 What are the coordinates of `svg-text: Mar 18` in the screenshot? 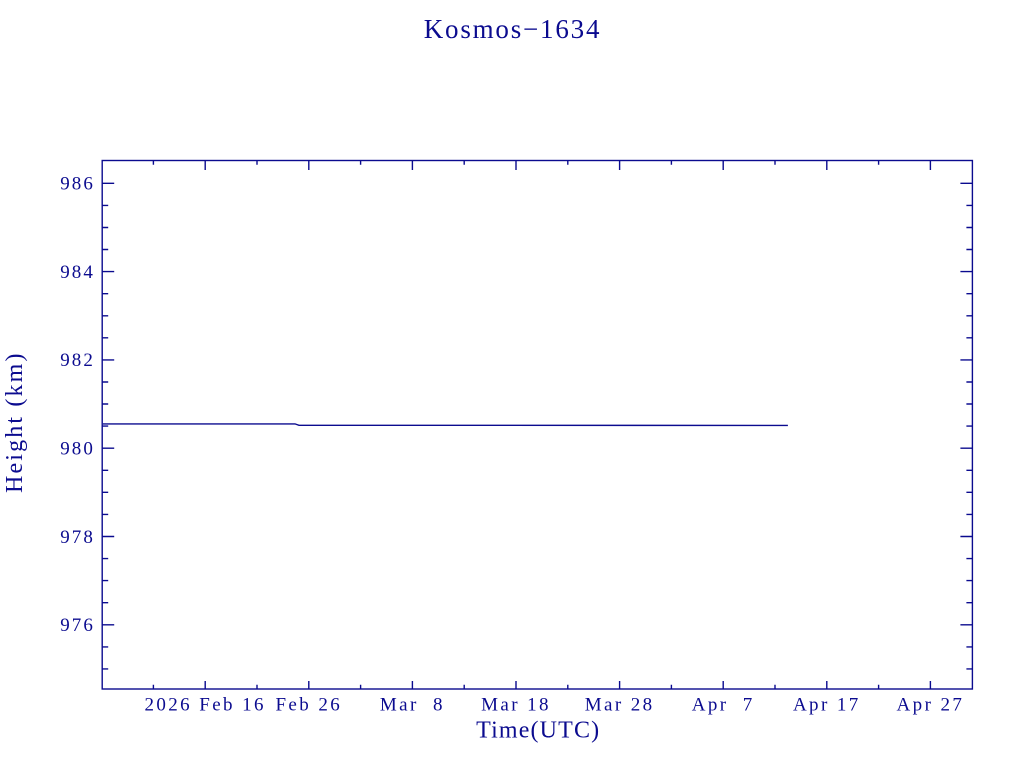 It's located at (516, 705).